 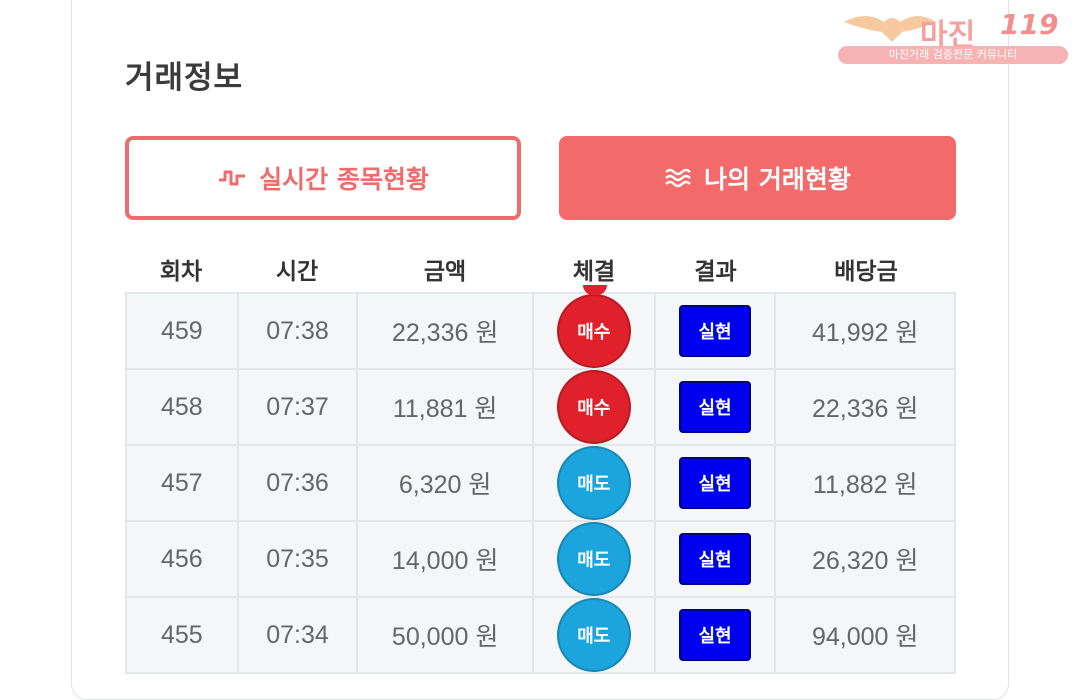 What do you see at coordinates (678, 178) in the screenshot?
I see `waves-icon` at bounding box center [678, 178].